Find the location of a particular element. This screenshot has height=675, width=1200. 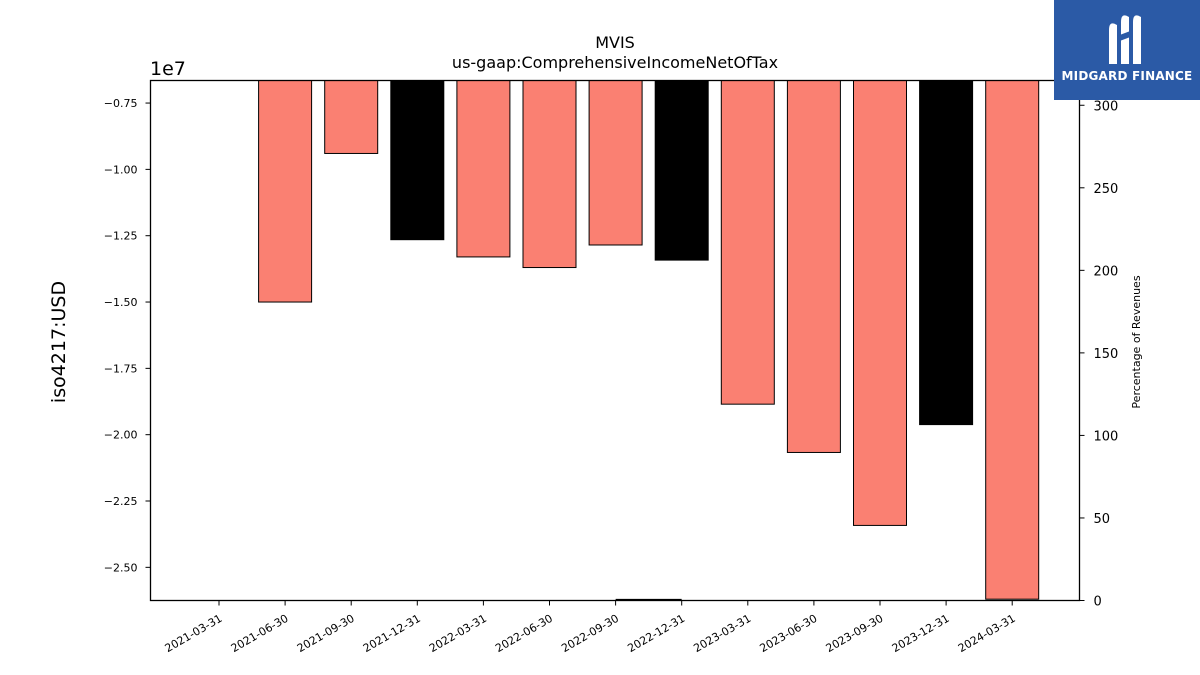

y-axis-label: iso4217:USD is located at coordinates (59, 342).